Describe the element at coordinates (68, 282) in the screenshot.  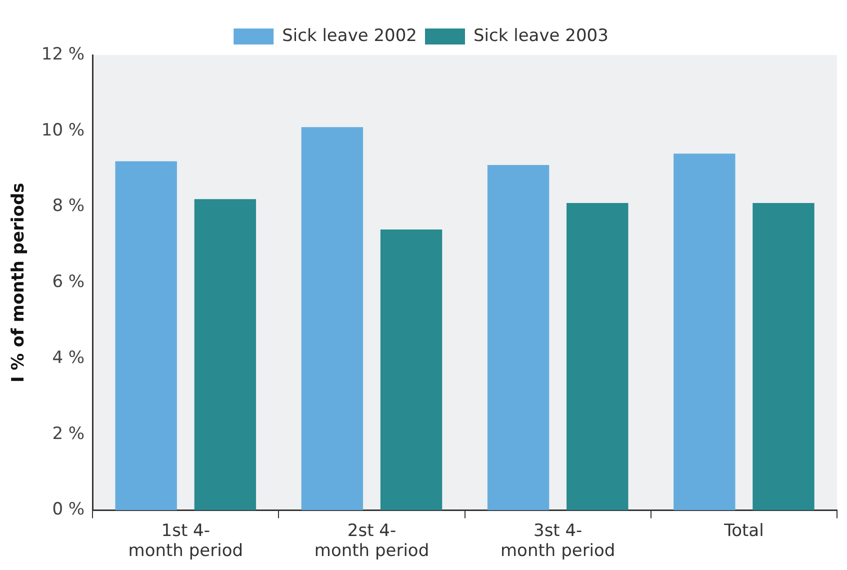
I see `y-tick-label: 6 %` at that location.